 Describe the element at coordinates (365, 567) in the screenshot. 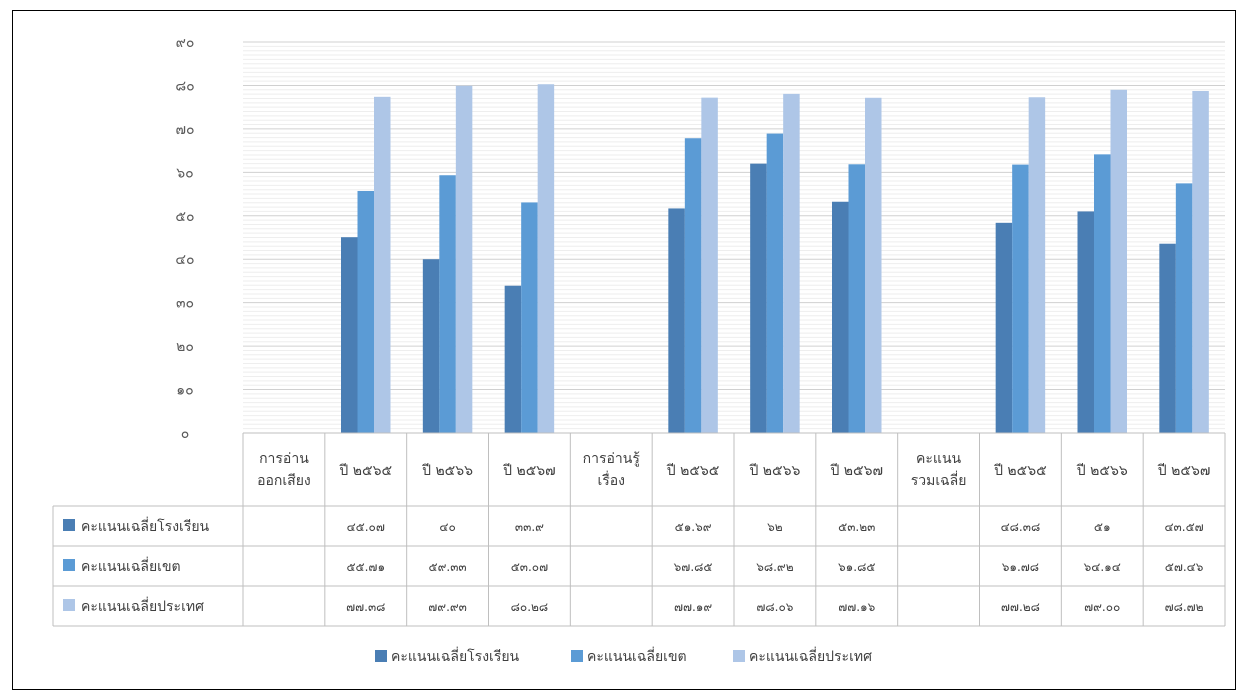

I see `data-label: ๕๕.๗๑` at that location.